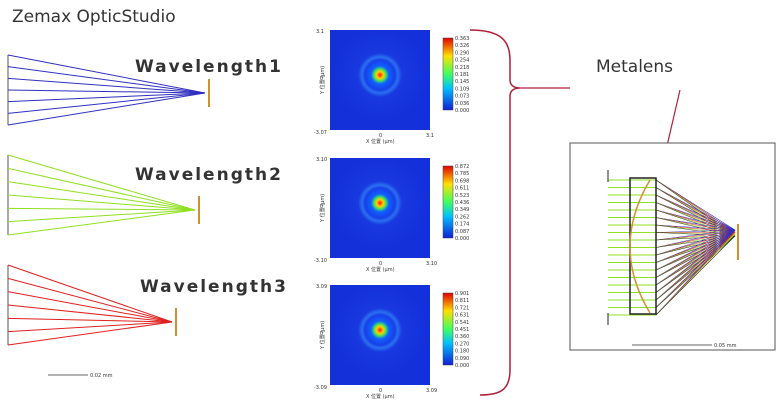 This screenshot has width=778, height=401. What do you see at coordinates (430, 136) in the screenshot?
I see `x-tick: 3.1` at bounding box center [430, 136].